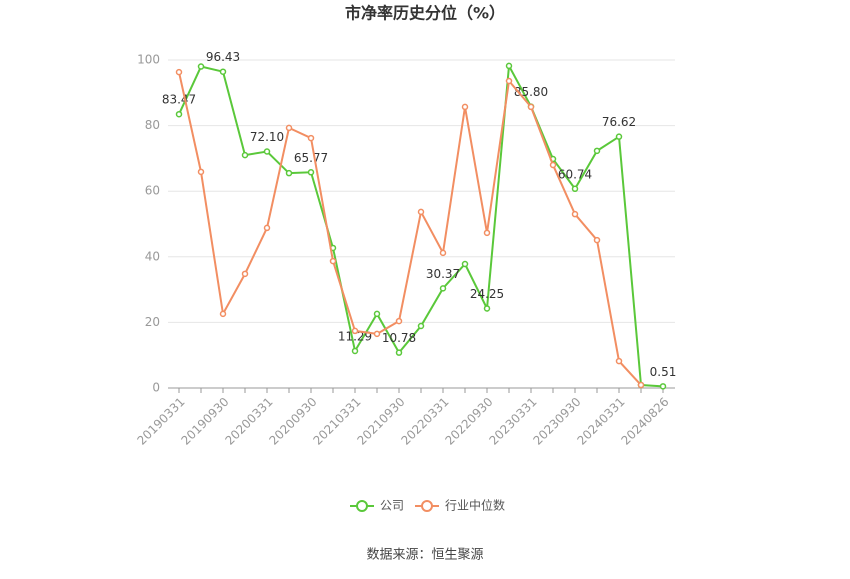  I want to click on legend-label: 行业中位数, so click(475, 505).